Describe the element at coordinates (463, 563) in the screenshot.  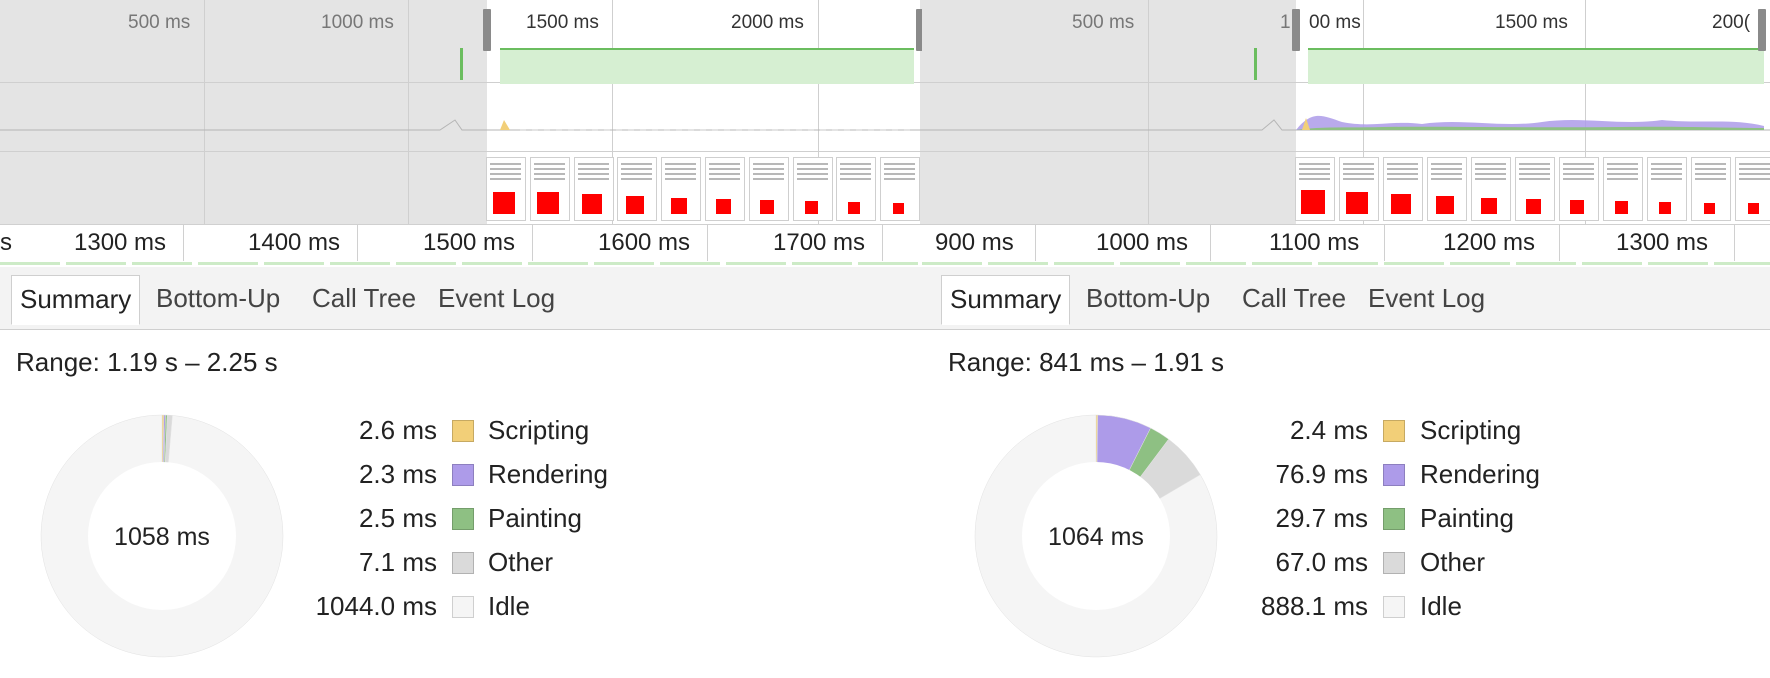
I see `legend-swatch-other` at that location.